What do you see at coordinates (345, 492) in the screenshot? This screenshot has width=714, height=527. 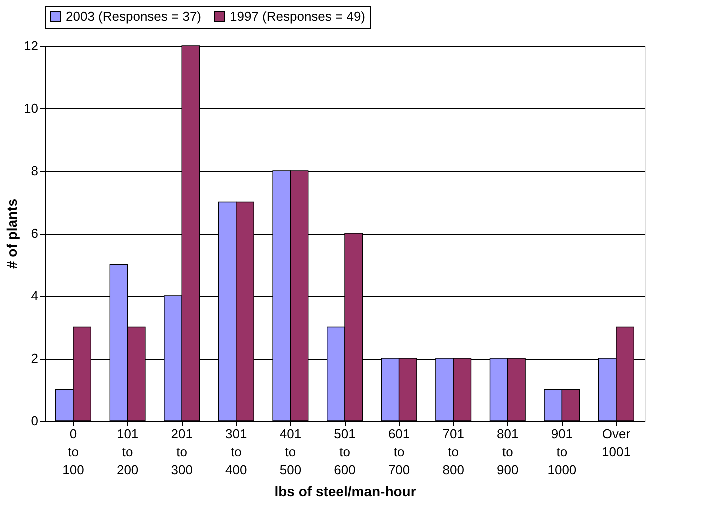 I see `x-axis-title: lbs of steel/man-hour` at bounding box center [345, 492].